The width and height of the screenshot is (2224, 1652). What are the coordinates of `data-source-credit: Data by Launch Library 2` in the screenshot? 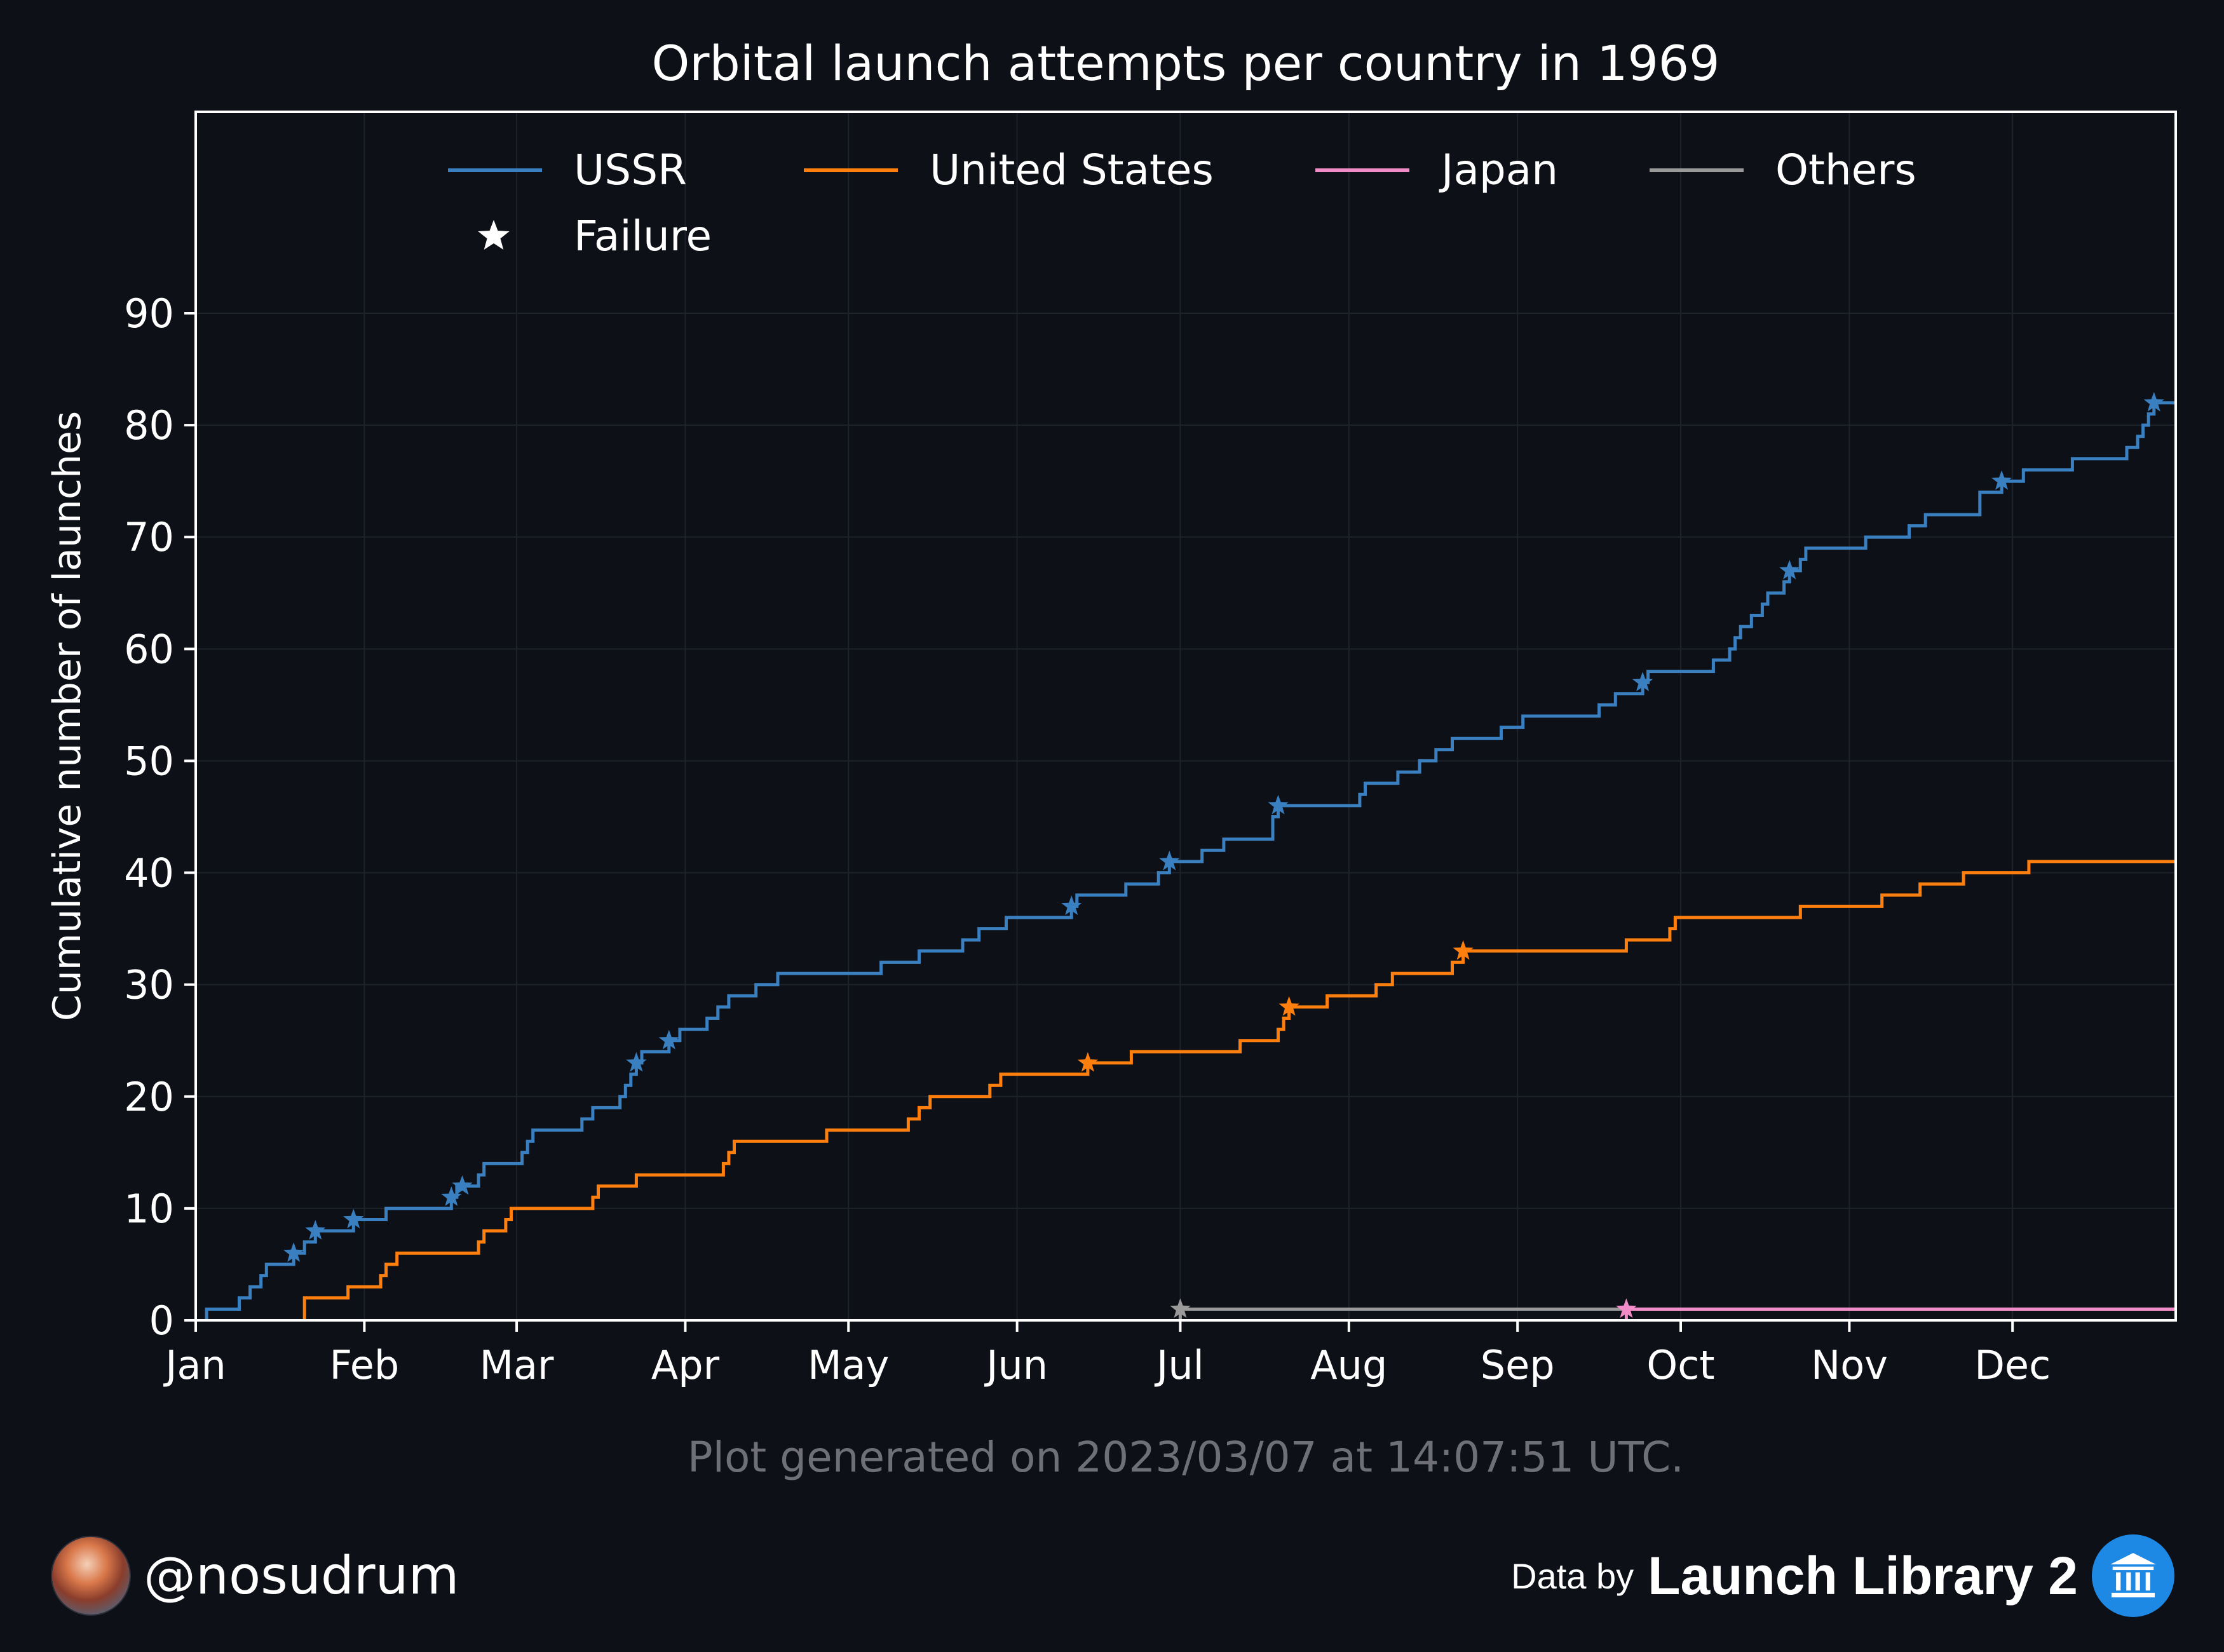 It's located at (1842, 1575).